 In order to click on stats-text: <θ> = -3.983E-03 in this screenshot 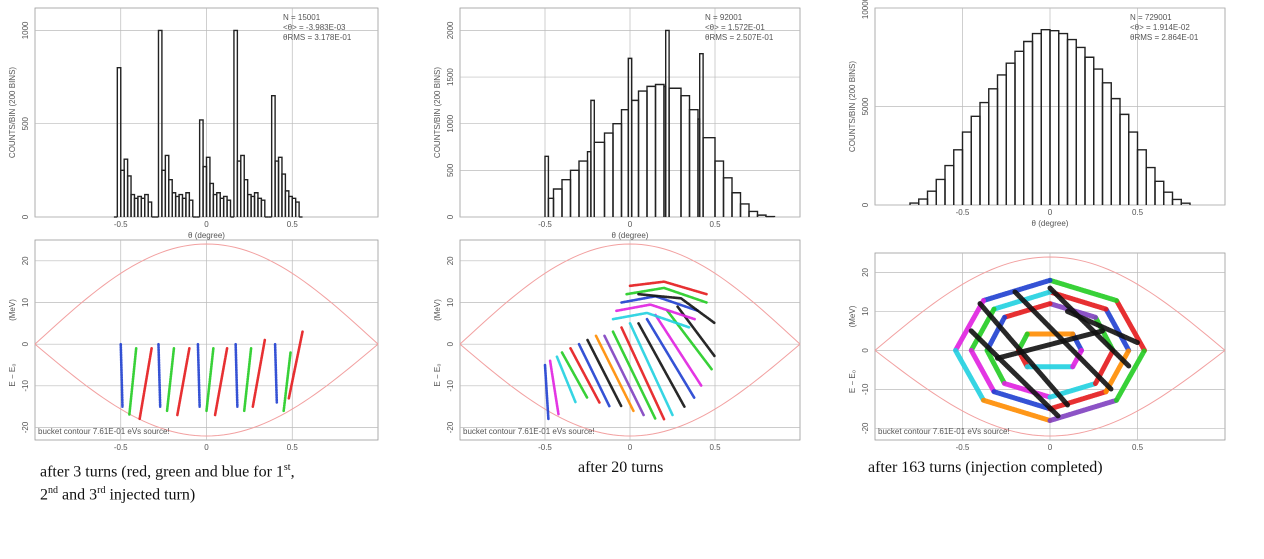, I will do `click(314, 27)`.